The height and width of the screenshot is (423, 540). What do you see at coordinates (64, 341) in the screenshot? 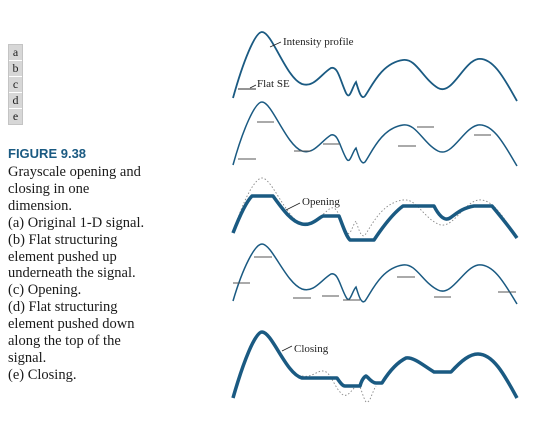
I see `caption-line: along the top of the` at bounding box center [64, 341].